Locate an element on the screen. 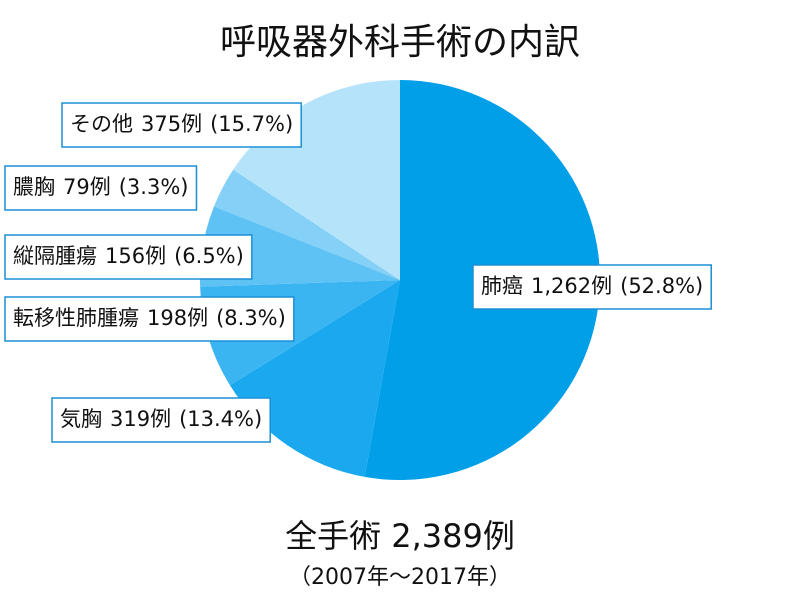 Image resolution: width=800 pixels, height=600 pixels. percent-label: (52.8%) is located at coordinates (661, 286).